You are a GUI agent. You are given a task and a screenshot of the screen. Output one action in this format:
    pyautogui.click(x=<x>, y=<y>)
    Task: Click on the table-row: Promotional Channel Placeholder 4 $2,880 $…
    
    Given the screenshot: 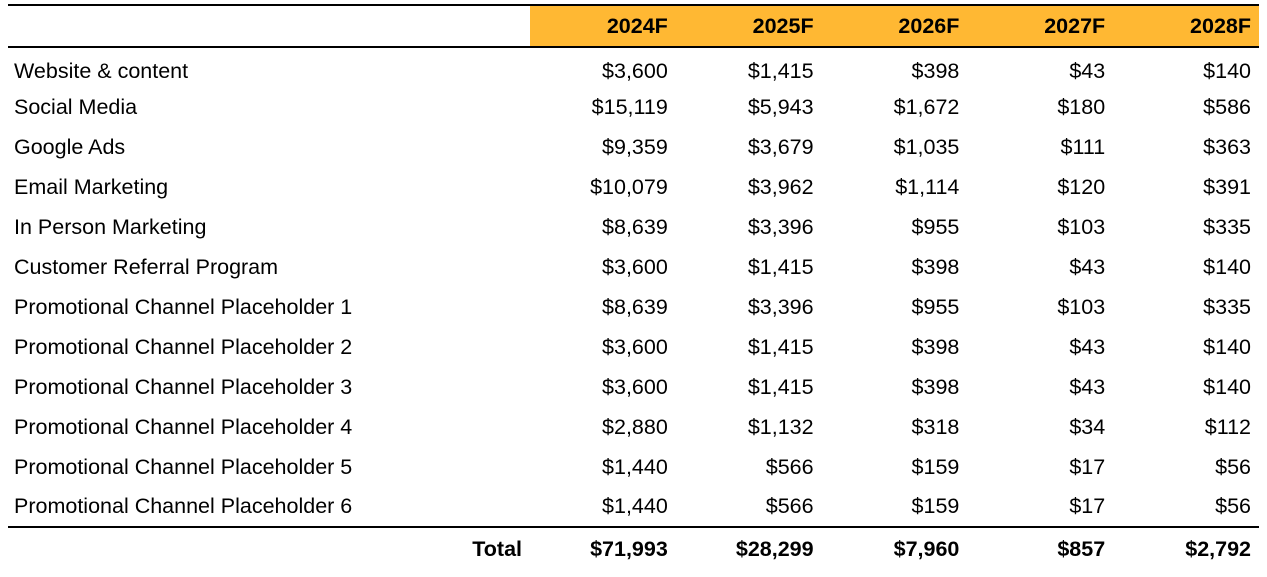 What is the action you would take?
    pyautogui.click(x=633, y=427)
    